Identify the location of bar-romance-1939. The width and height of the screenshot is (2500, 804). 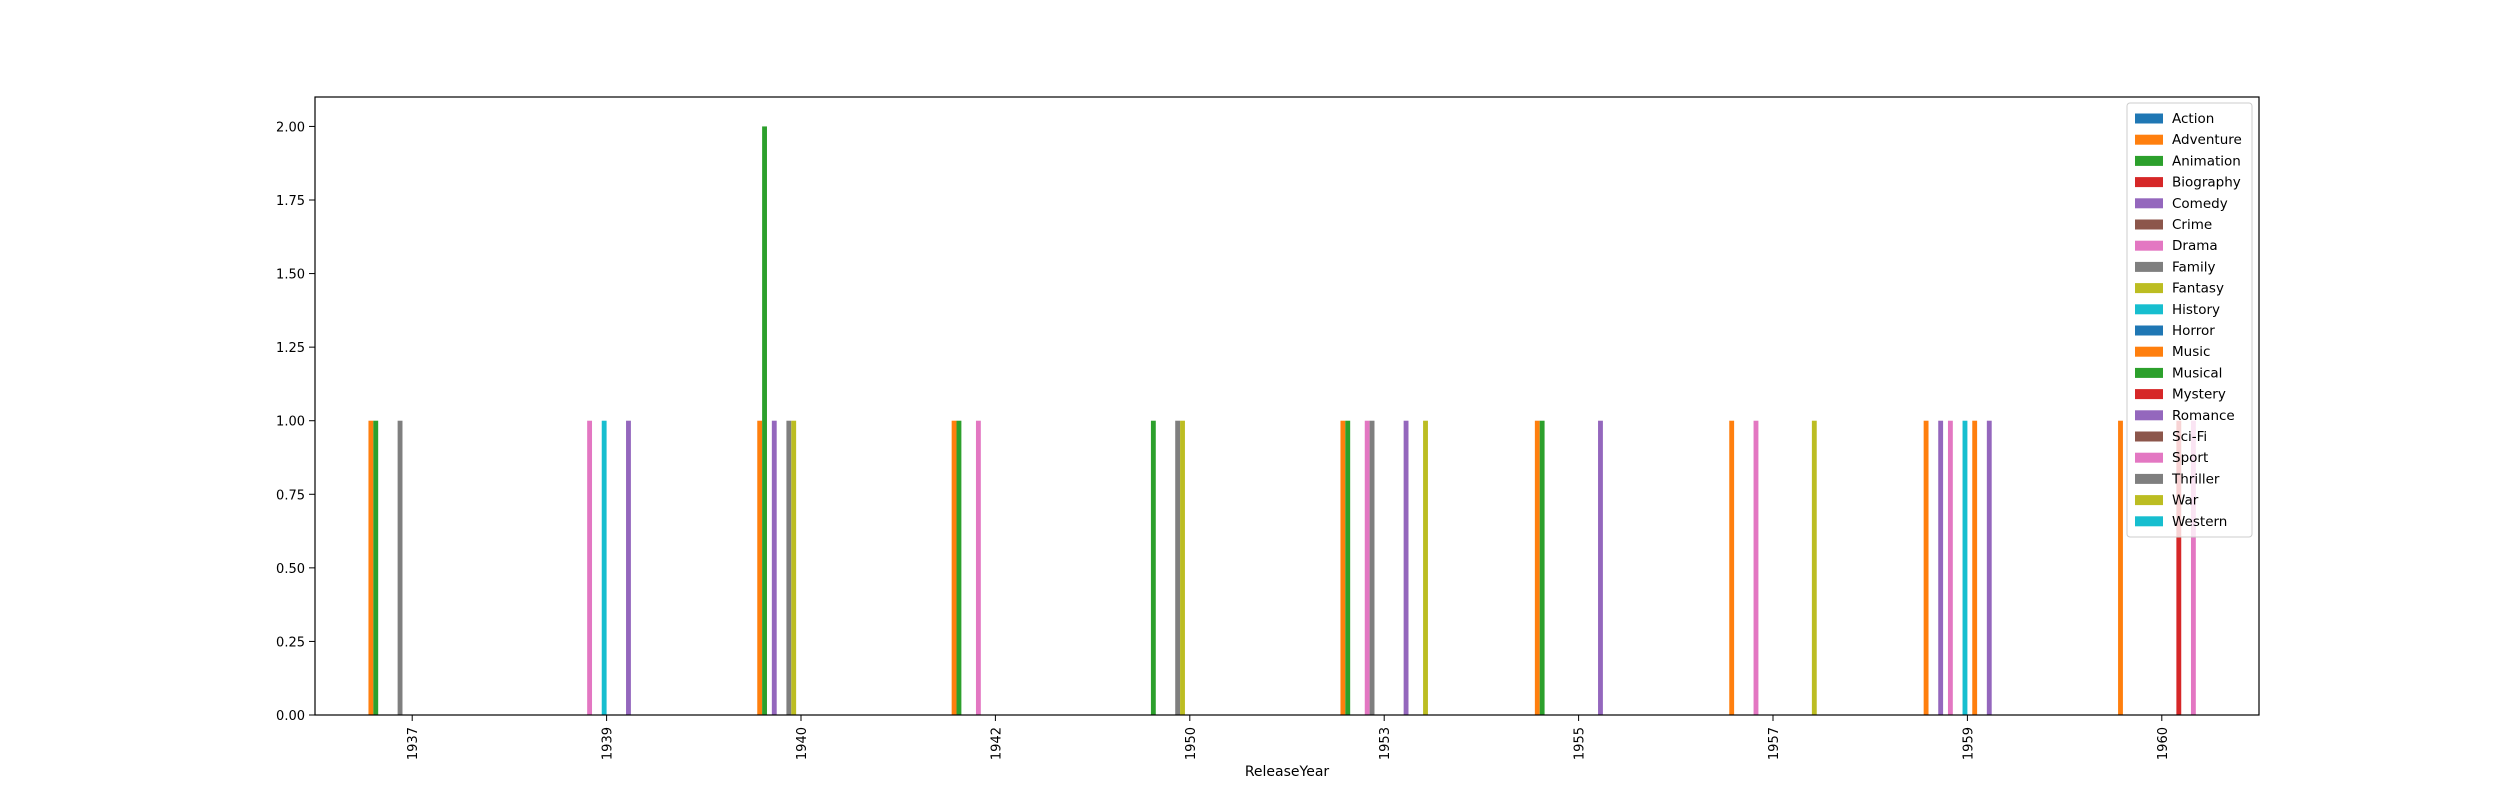
(628, 567).